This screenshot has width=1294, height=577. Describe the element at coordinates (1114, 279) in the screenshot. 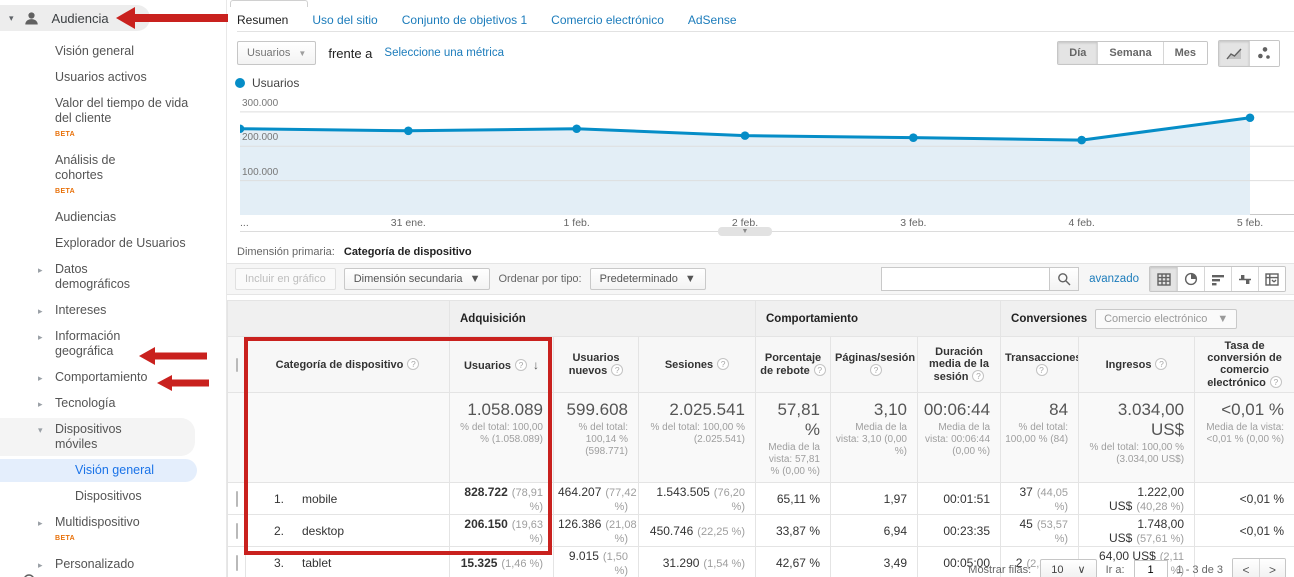

I see `advanced-search-link: avanzado` at that location.